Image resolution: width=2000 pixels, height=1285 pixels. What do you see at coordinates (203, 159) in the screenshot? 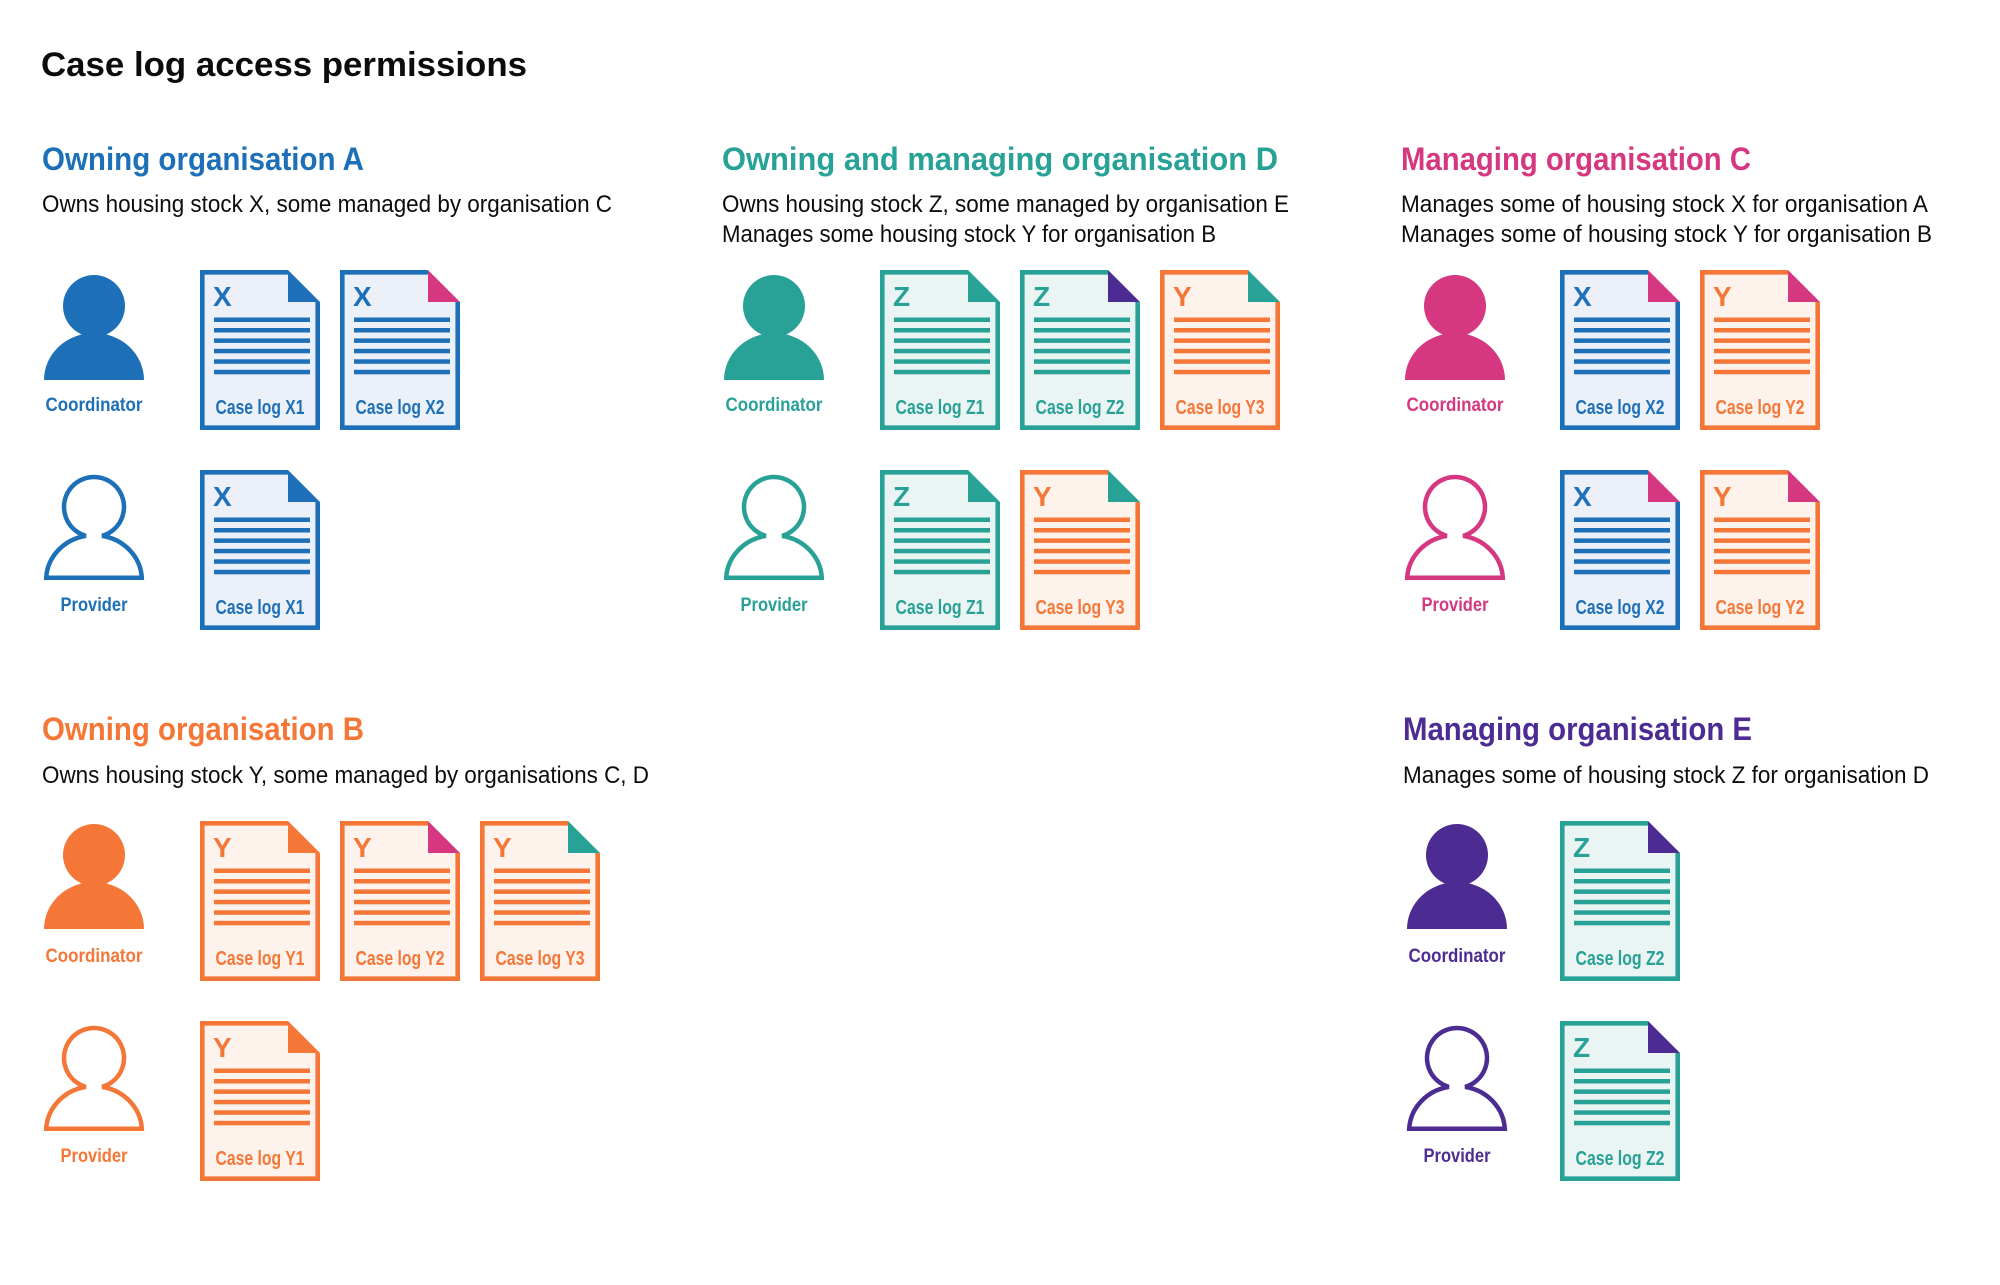
I see `svg-text: Owning organisation A` at bounding box center [203, 159].